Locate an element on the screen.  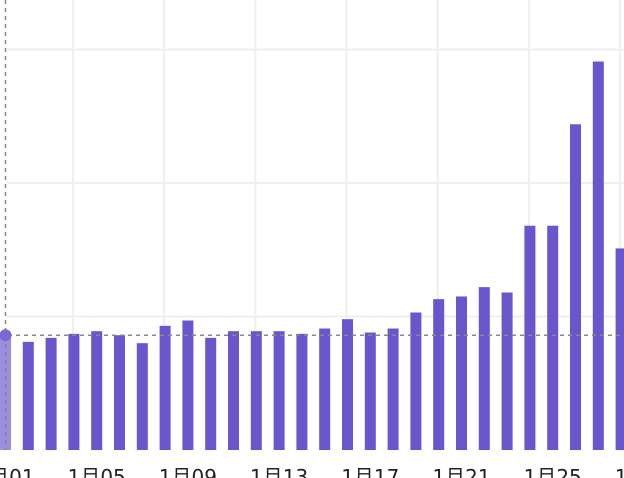
bar-1月11 is located at coordinates (233, 390).